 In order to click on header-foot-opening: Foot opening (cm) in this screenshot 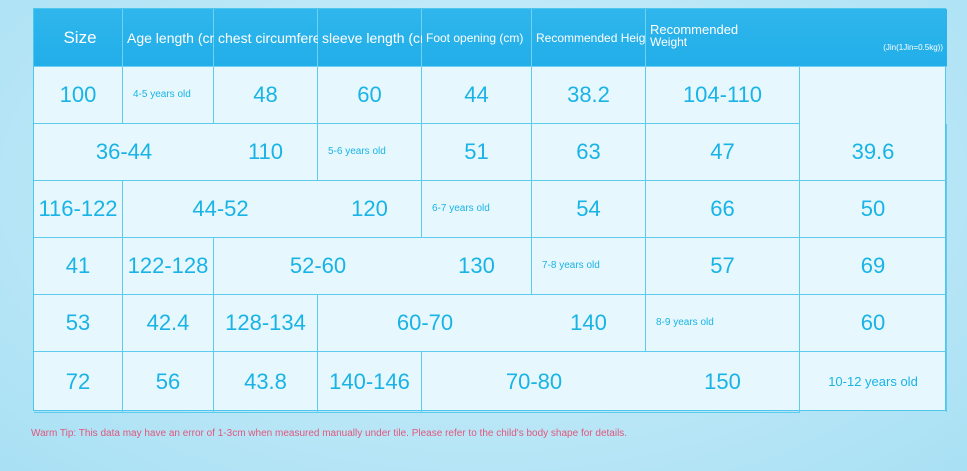, I will do `click(477, 38)`.